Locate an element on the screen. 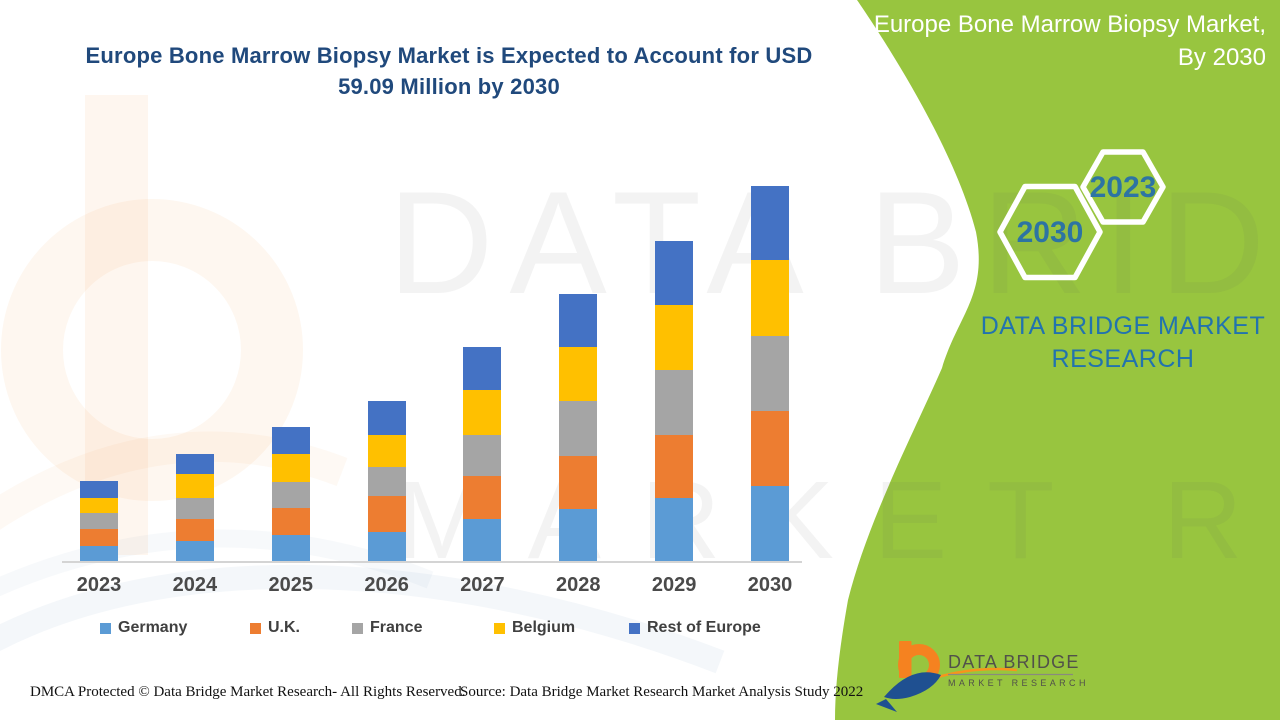 Image resolution: width=1280 pixels, height=720 pixels. stacked-bar-2026 is located at coordinates (386, 481).